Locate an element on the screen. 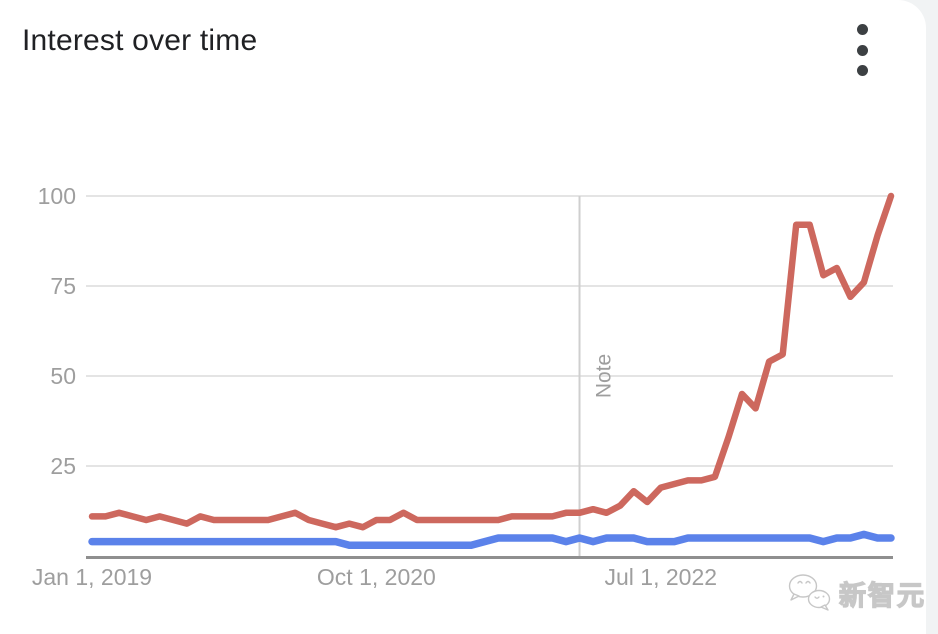 This screenshot has width=938, height=634. page-title: Interest over time is located at coordinates (140, 40).